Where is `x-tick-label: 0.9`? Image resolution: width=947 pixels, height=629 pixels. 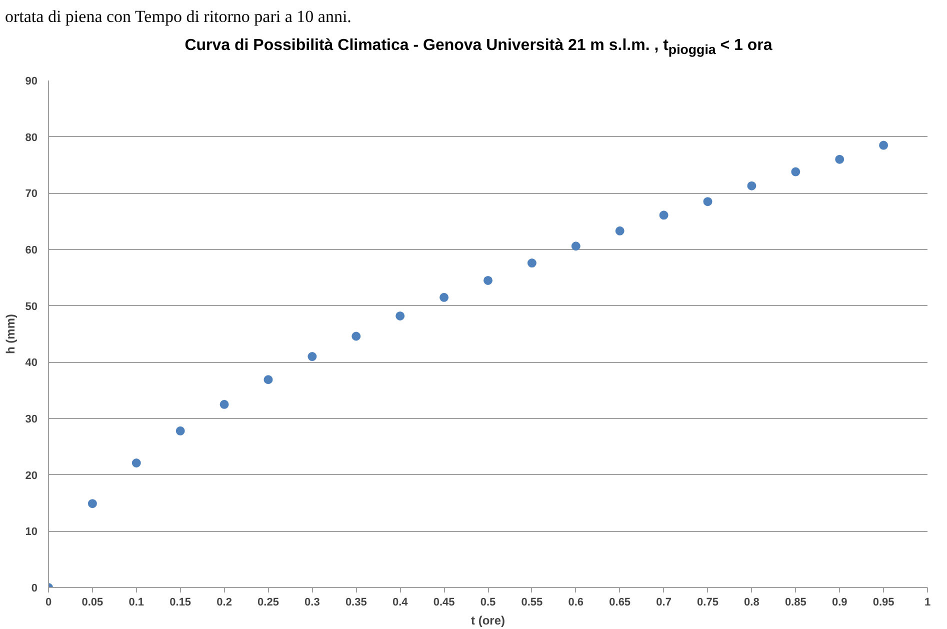
x-tick-label: 0.9 is located at coordinates (840, 602).